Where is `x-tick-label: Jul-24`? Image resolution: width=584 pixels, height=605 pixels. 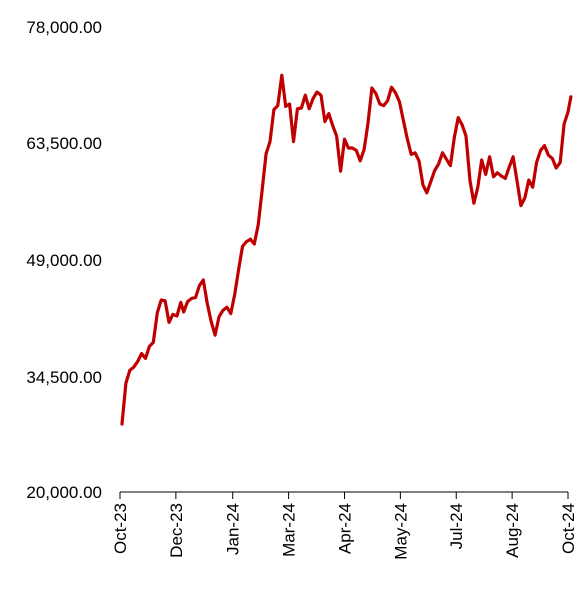 x-tick-label: Jul-24 is located at coordinates (456, 526).